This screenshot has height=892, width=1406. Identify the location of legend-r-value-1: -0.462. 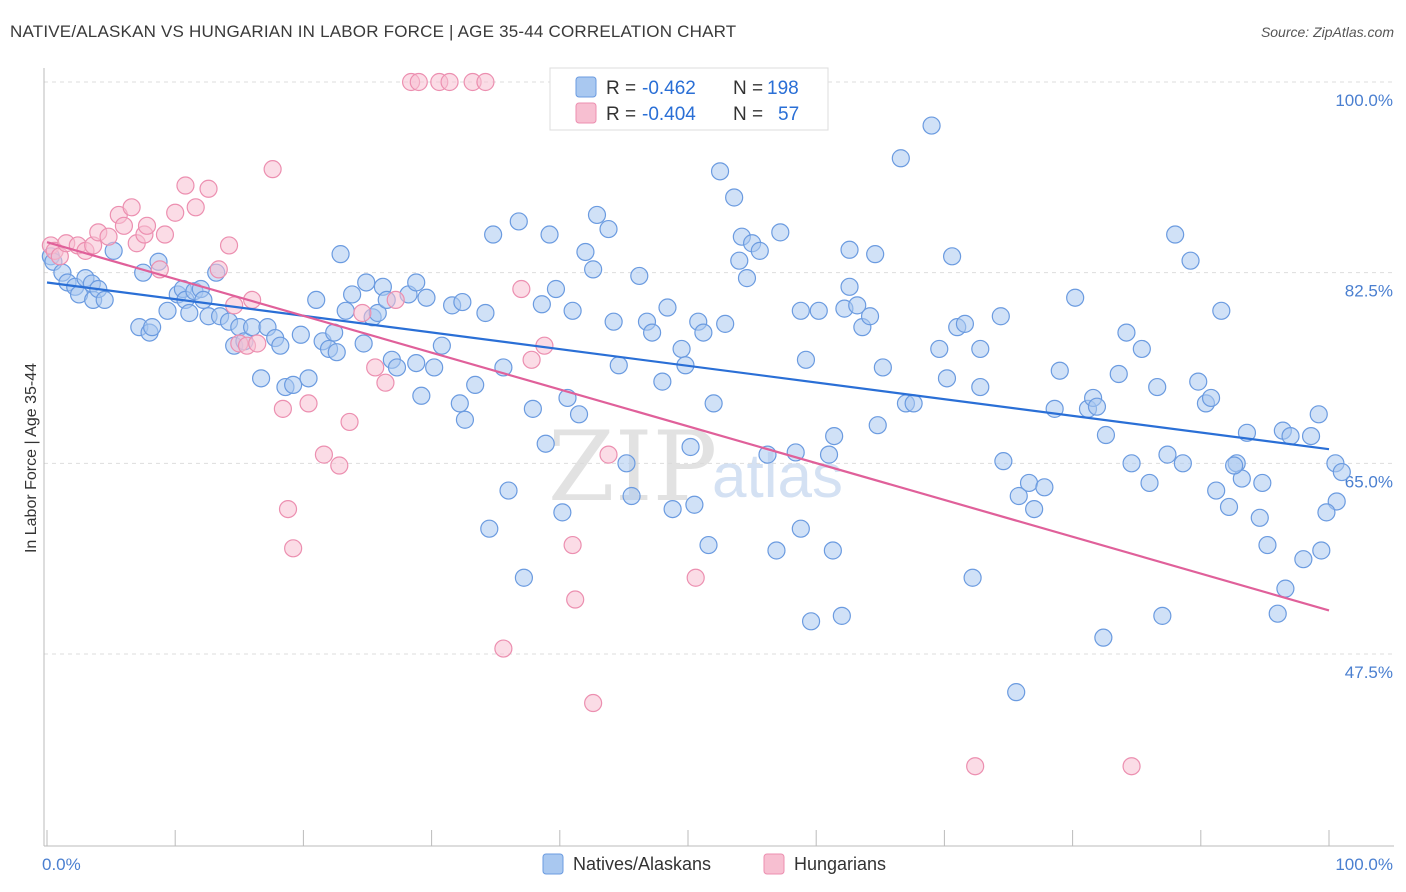
(669, 88).